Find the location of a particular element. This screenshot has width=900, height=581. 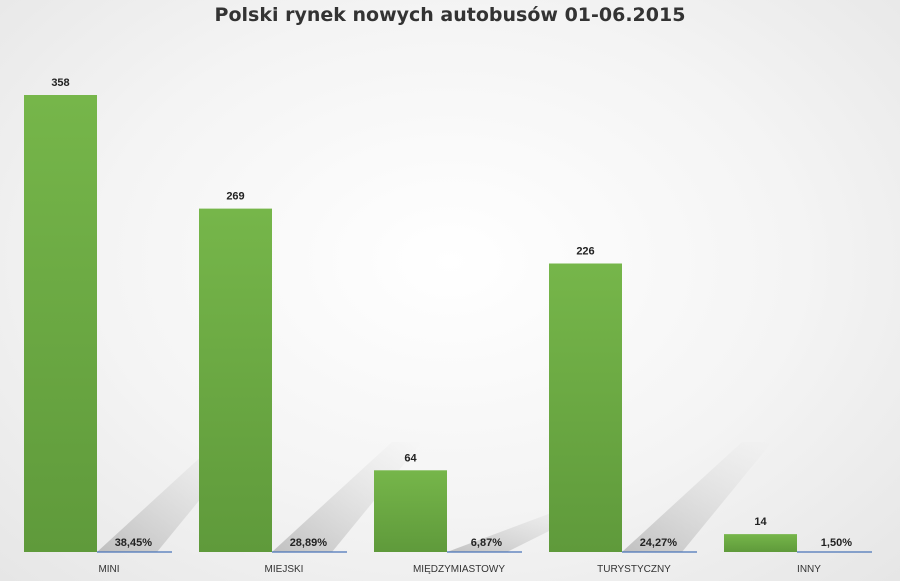

bar-miejski is located at coordinates (235, 380).